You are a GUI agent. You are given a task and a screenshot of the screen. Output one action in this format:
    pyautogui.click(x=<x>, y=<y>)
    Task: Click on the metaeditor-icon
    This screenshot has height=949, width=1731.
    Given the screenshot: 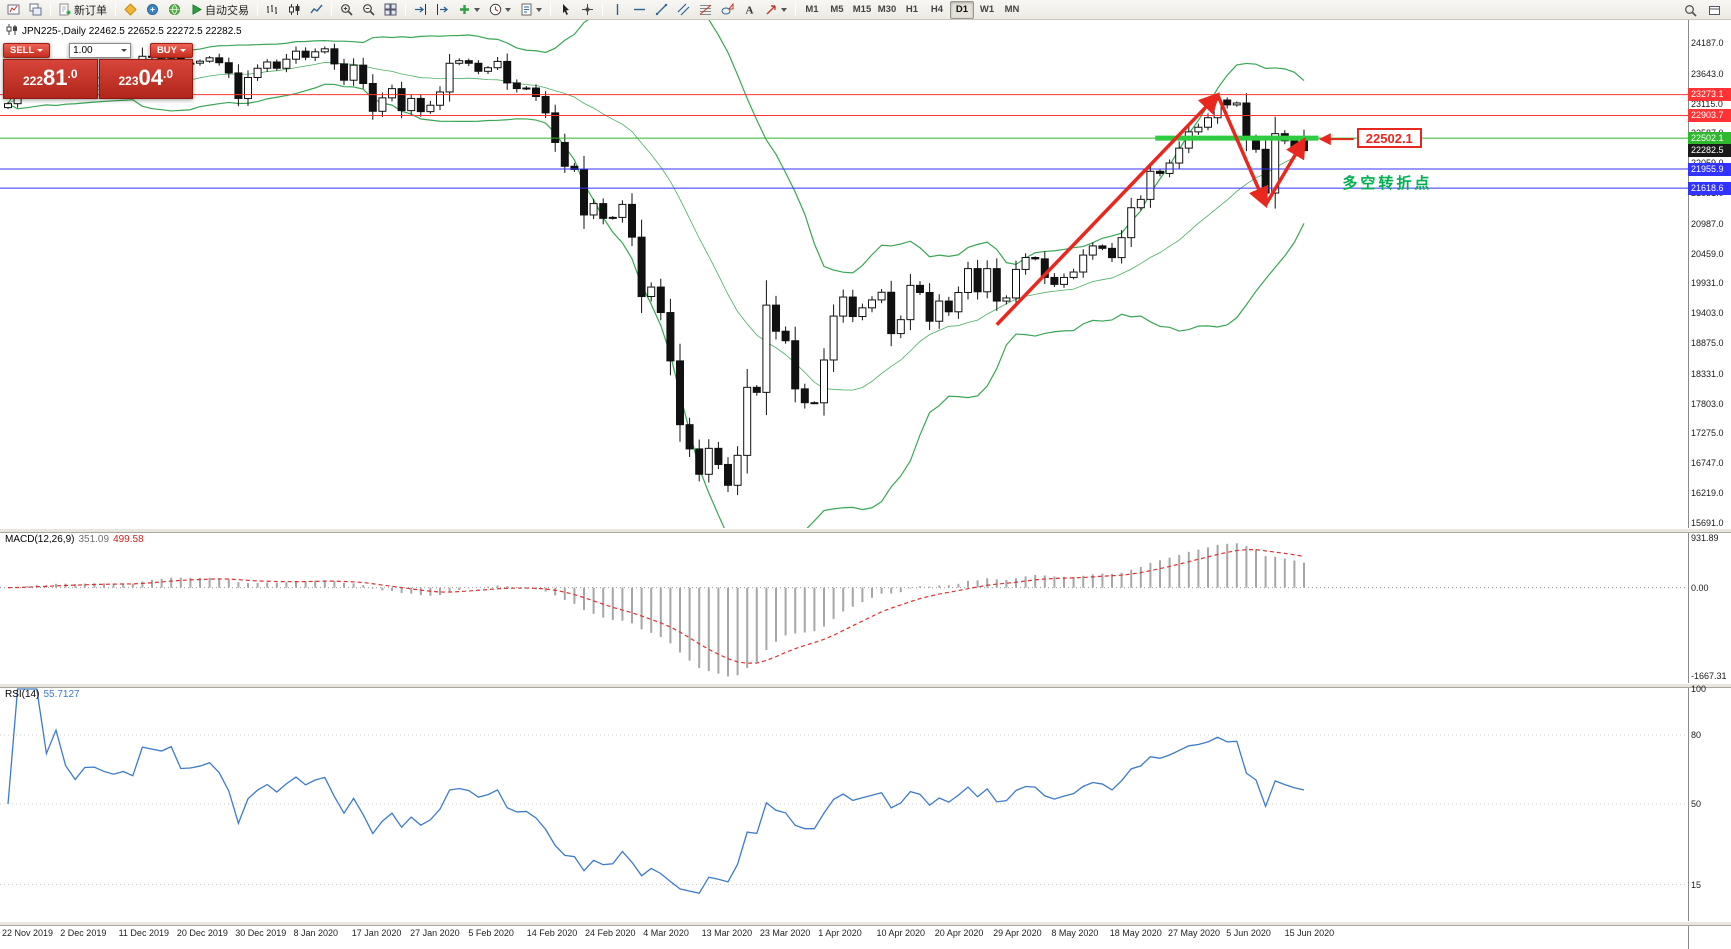 What is the action you would take?
    pyautogui.click(x=130, y=10)
    